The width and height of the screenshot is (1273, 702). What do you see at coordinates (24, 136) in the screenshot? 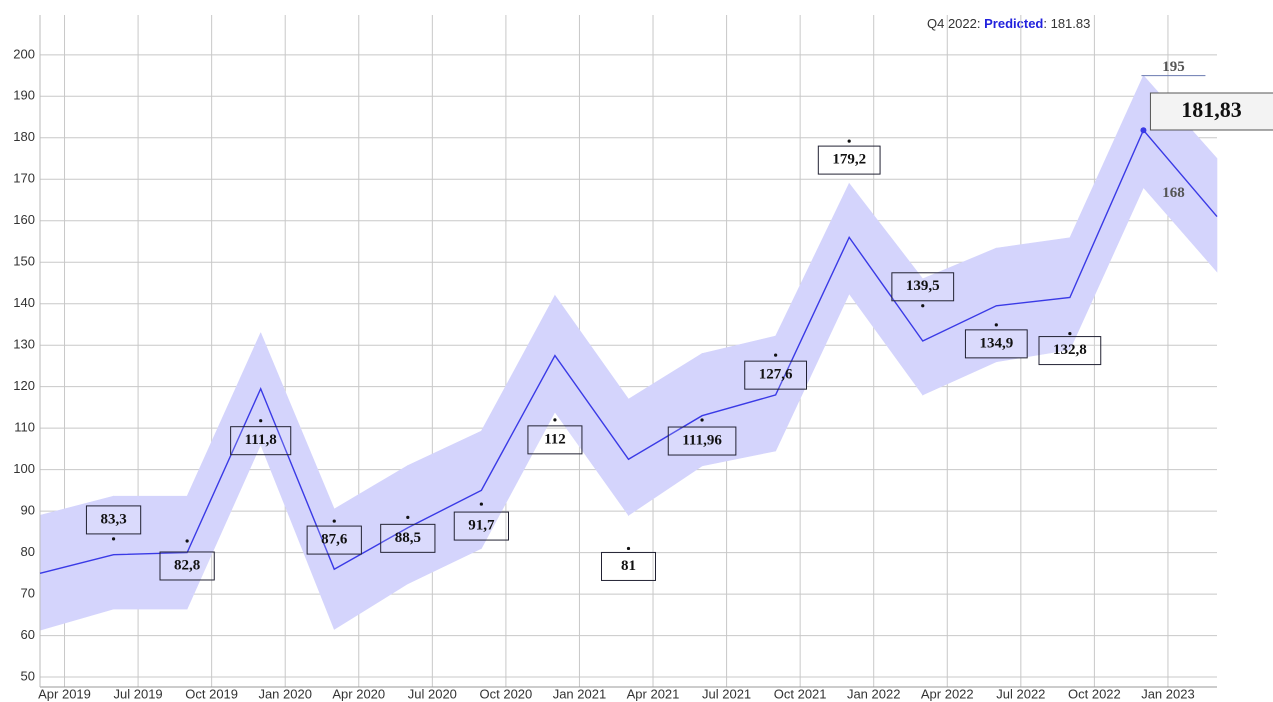
I see `y-tick-label: 180` at bounding box center [24, 136].